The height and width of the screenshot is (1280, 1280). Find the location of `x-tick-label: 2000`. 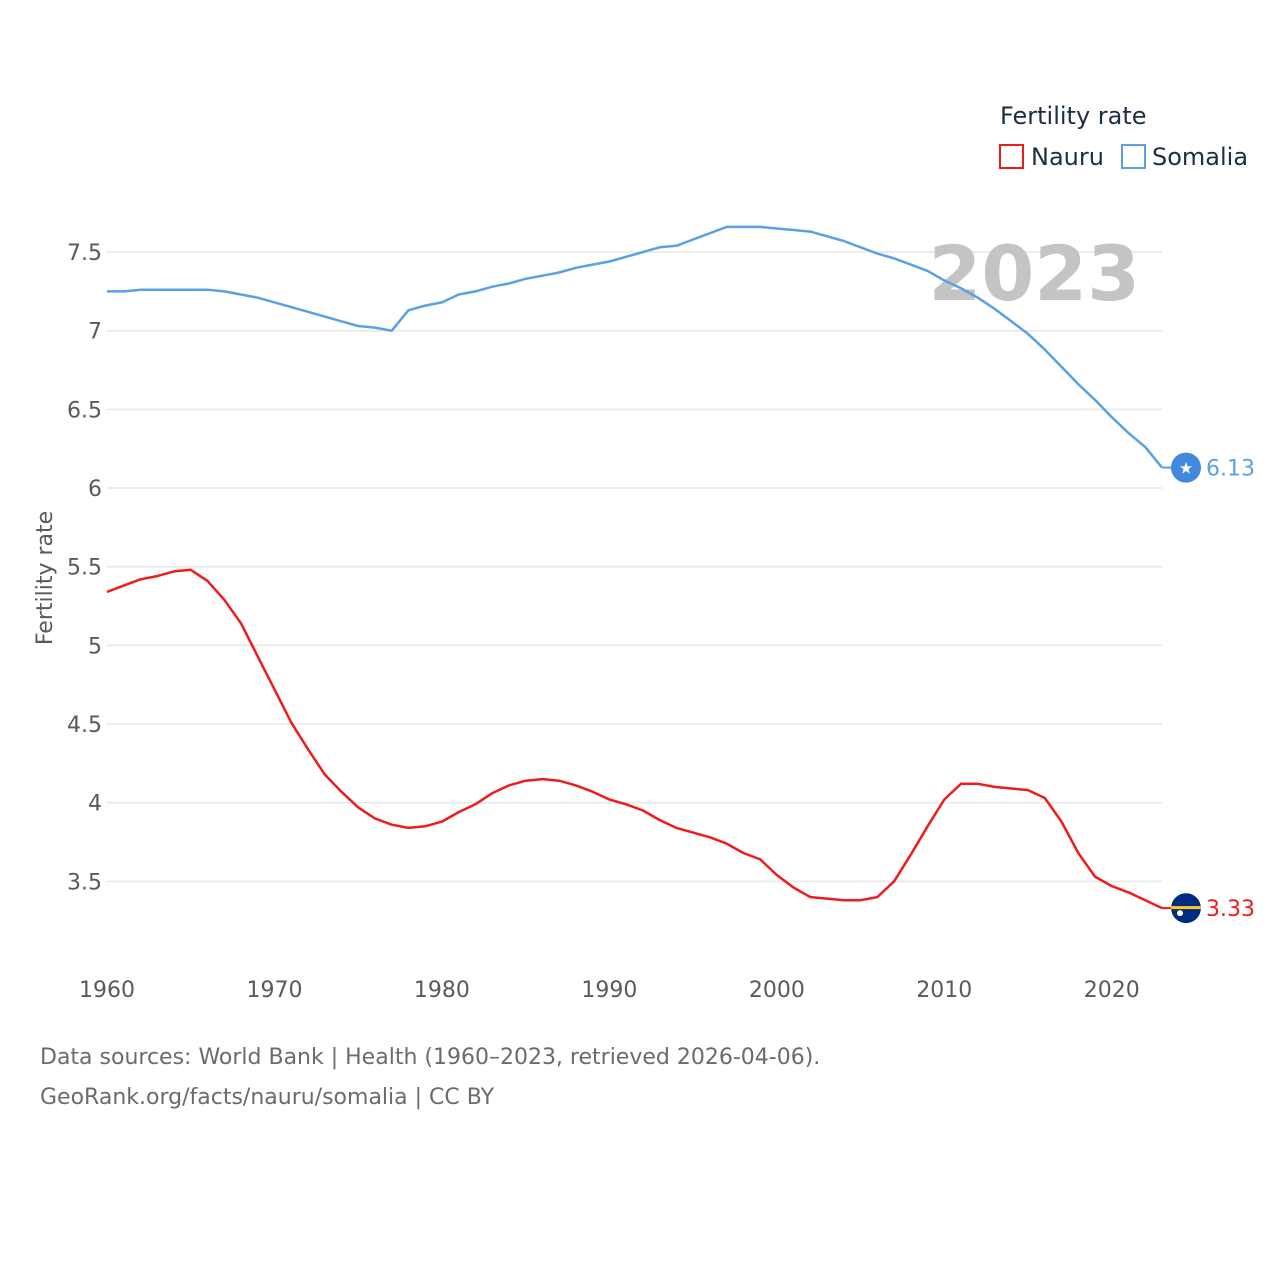

x-tick-label: 2000 is located at coordinates (777, 990).